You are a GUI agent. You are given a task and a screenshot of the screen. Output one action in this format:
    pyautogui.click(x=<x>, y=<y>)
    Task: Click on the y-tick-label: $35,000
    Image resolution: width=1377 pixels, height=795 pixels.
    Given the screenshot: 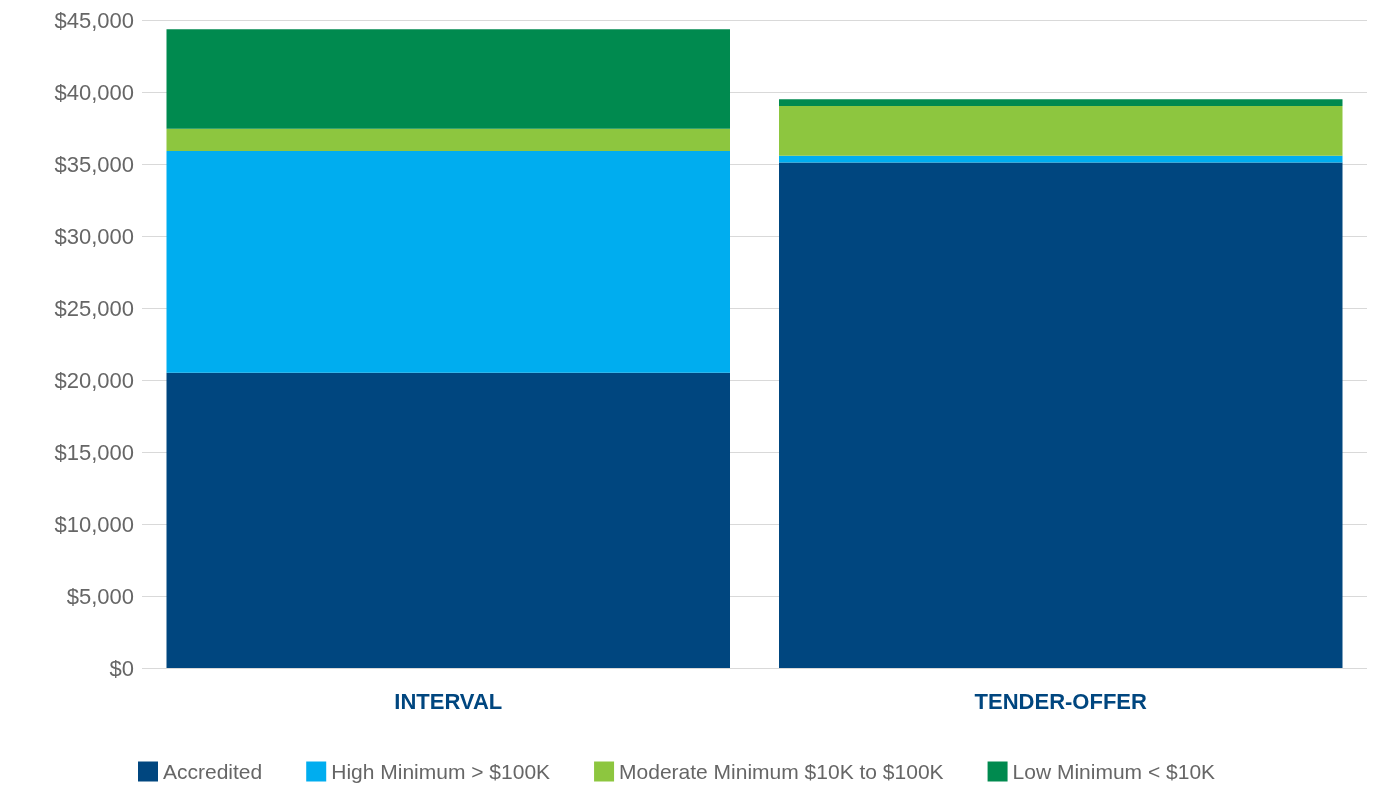 What is the action you would take?
    pyautogui.click(x=94, y=164)
    